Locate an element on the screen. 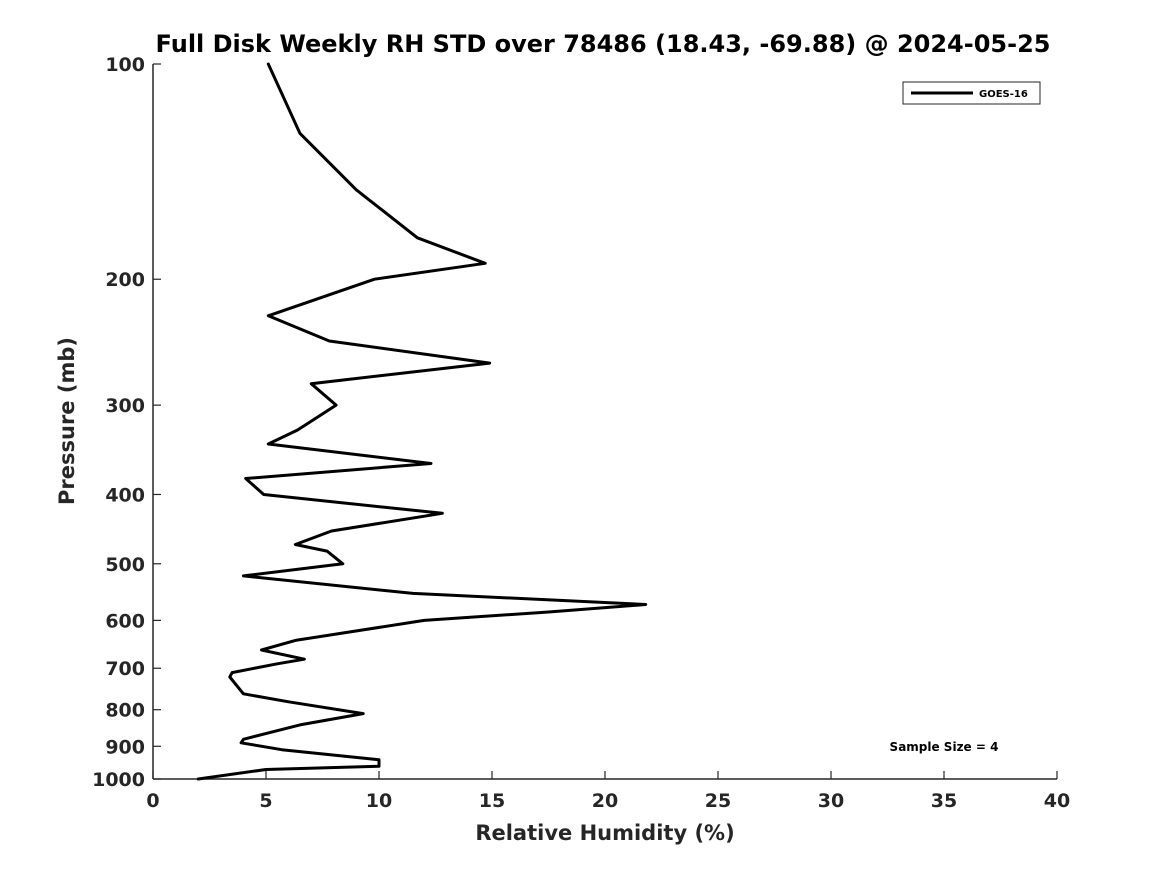  x-axis-ticks: 0 5 10 15 20 25 30 35 40 is located at coordinates (608, 791).